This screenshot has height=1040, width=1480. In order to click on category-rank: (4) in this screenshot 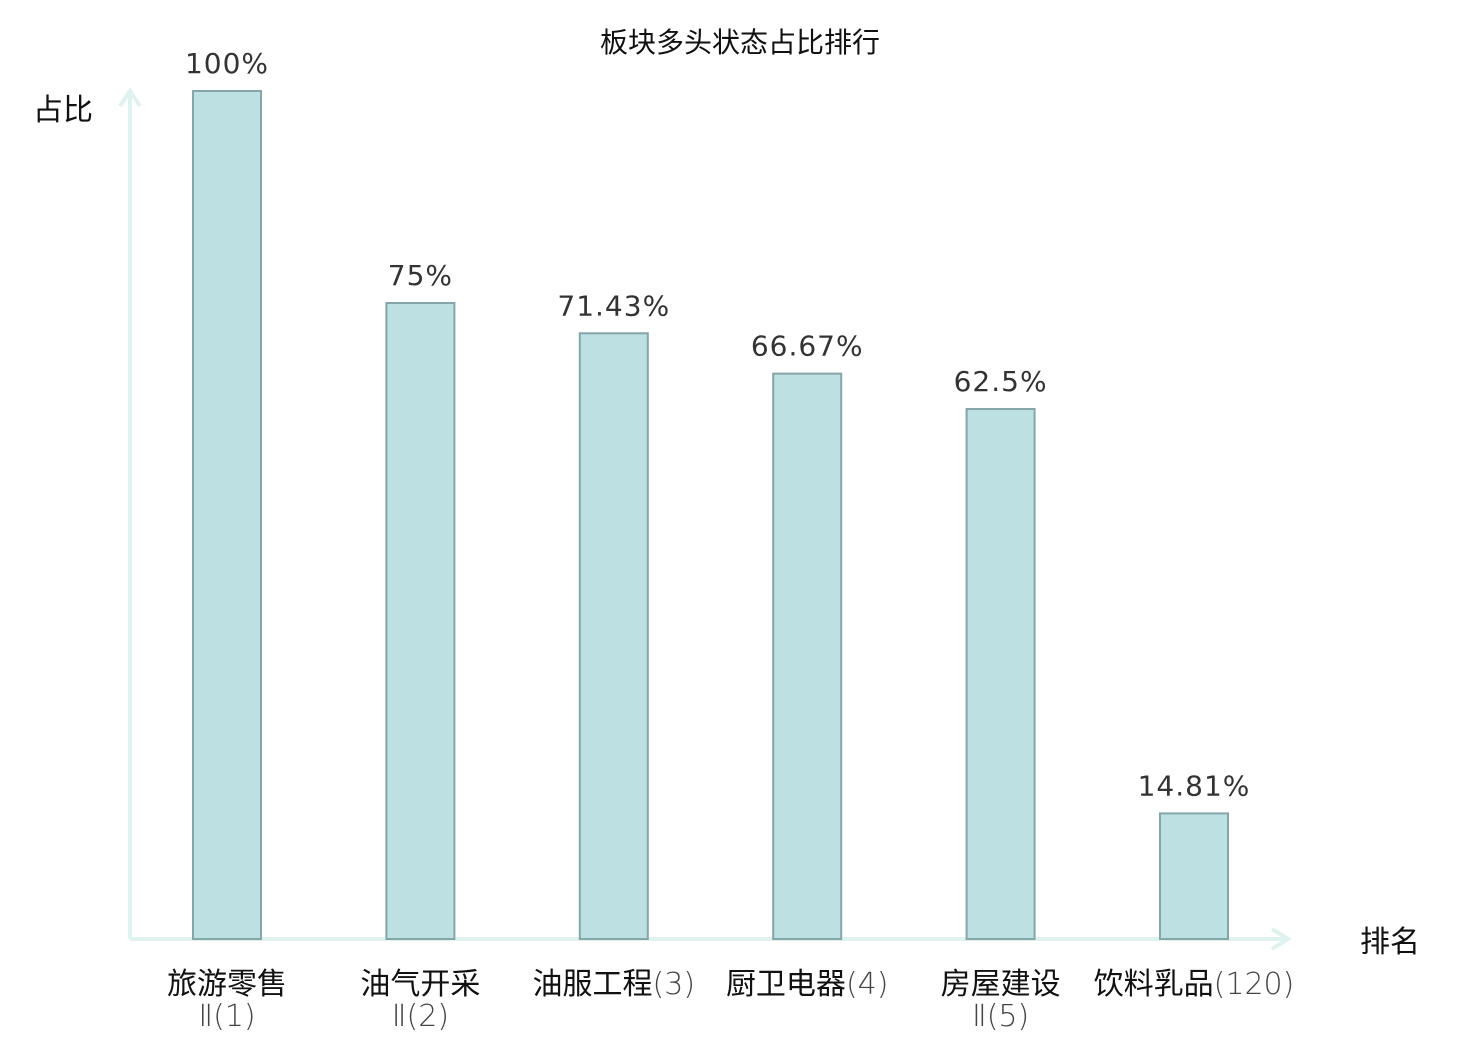, I will do `click(867, 984)`.